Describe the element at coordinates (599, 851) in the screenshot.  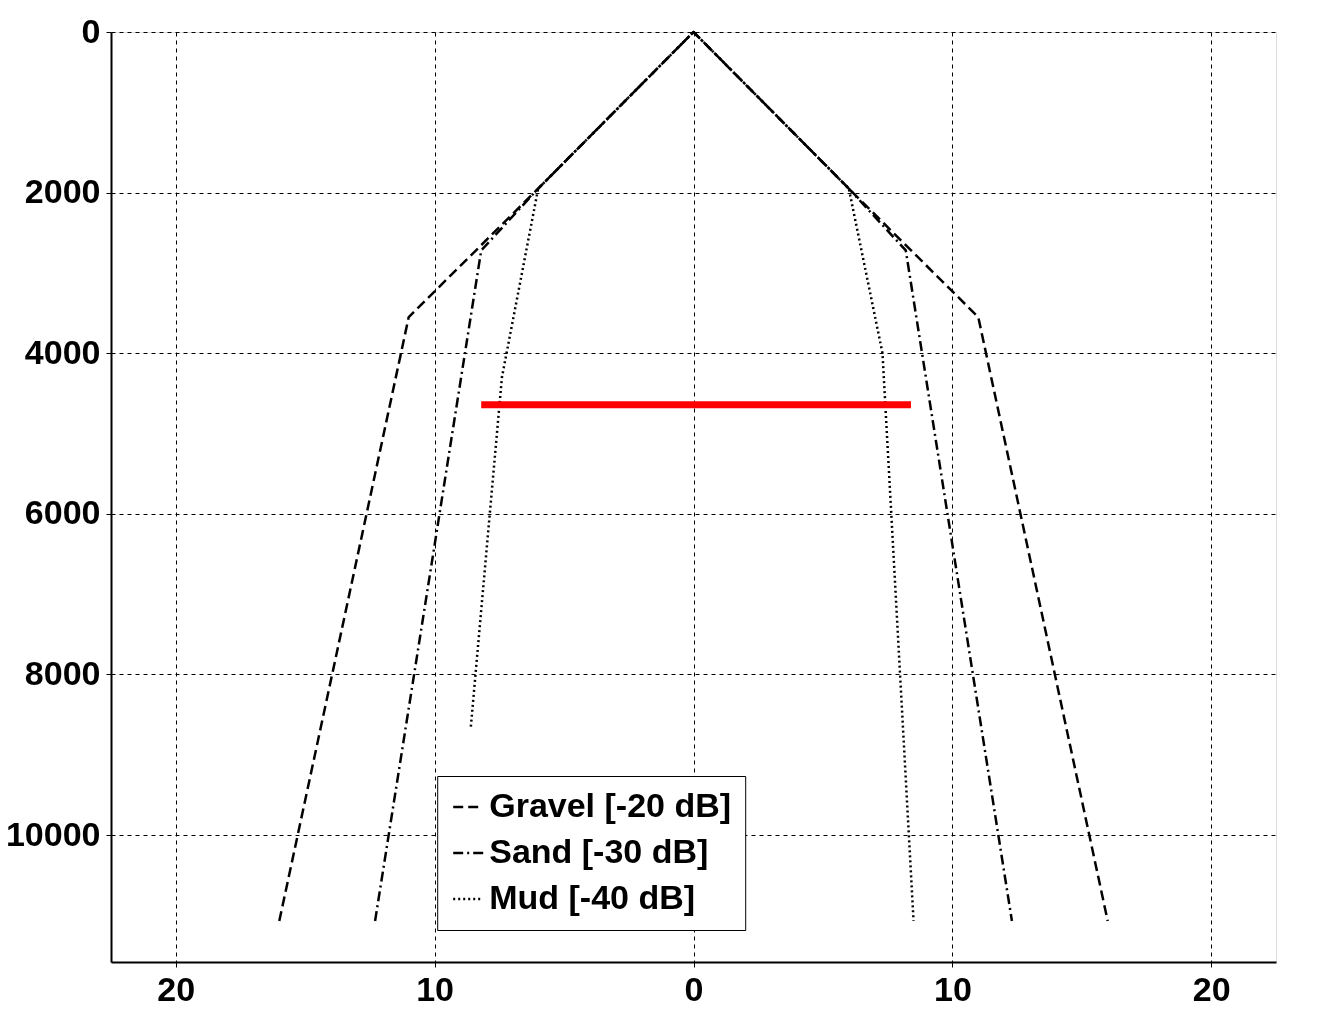
I see `legend-label: Sand [-30 dB]` at that location.